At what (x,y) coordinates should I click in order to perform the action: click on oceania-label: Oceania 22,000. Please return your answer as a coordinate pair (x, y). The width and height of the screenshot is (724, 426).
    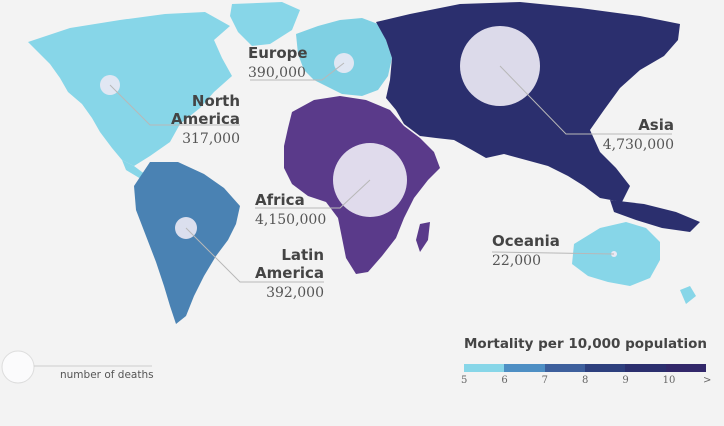
    Looking at the image, I should click on (526, 251).